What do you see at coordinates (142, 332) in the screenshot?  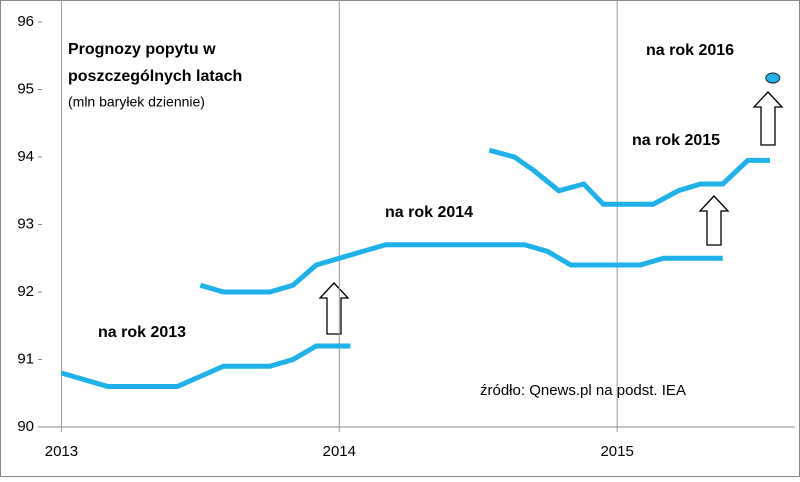 I see `series-label: na rok 2013` at bounding box center [142, 332].